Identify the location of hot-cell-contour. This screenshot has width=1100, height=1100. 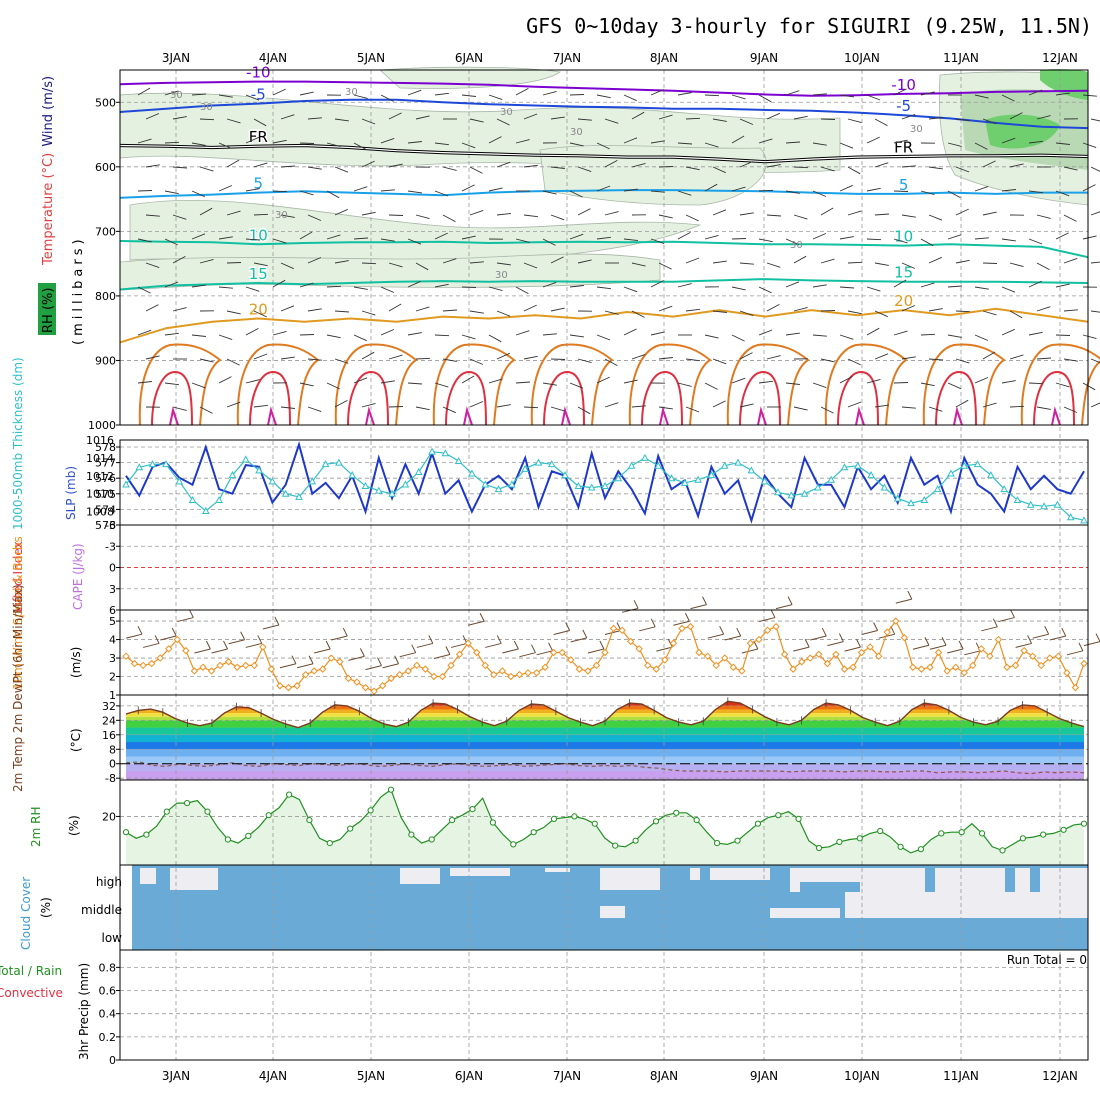
(956, 398).